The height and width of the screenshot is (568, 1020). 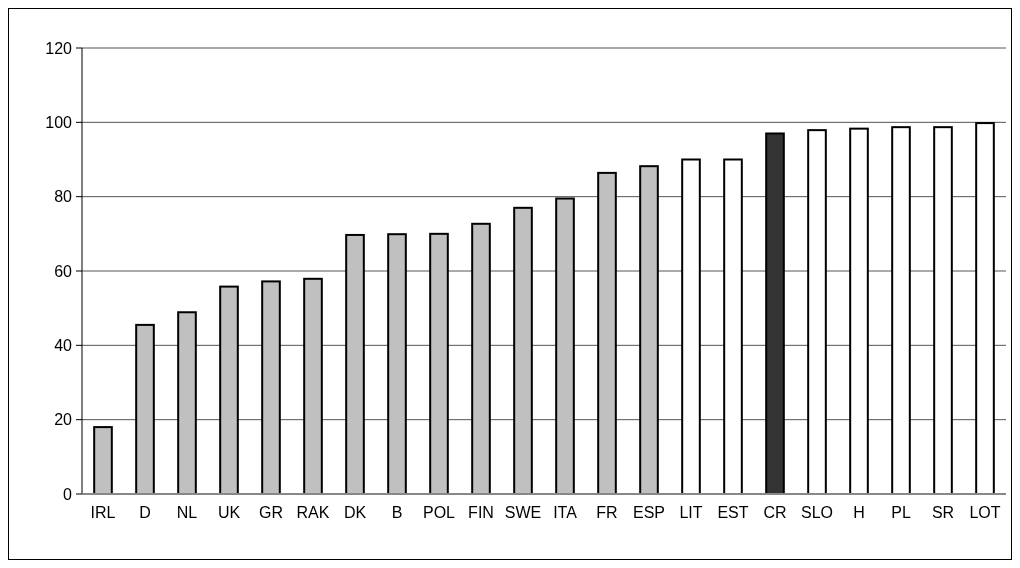 What do you see at coordinates (481, 512) in the screenshot?
I see `x-tick-label: FIN` at bounding box center [481, 512].